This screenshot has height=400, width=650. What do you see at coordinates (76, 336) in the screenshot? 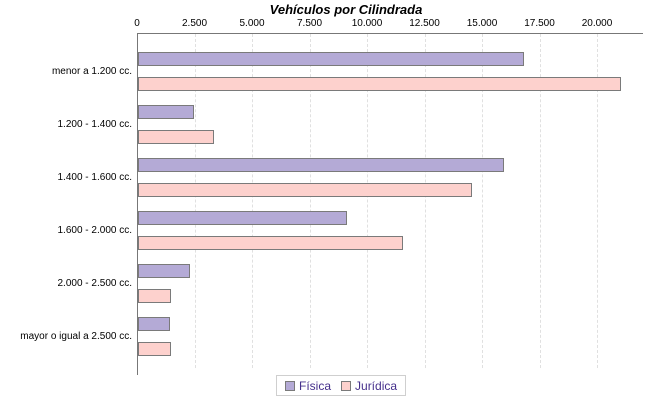
I see `category-label-5: mayor o igual a 2.500 cc.` at bounding box center [76, 336].